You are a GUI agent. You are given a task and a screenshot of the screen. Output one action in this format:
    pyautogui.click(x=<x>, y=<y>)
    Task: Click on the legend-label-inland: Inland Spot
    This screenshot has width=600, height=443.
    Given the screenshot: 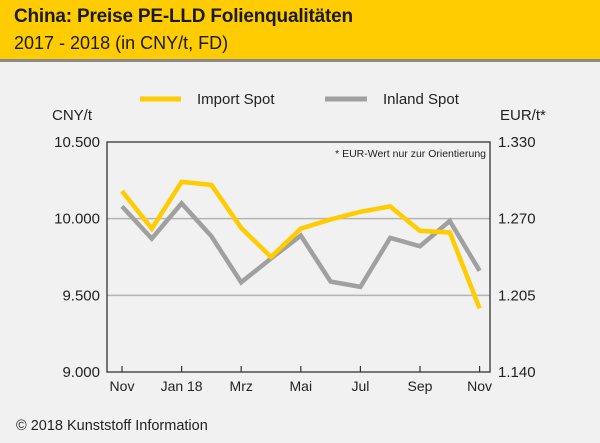 What is the action you would take?
    pyautogui.click(x=421, y=99)
    